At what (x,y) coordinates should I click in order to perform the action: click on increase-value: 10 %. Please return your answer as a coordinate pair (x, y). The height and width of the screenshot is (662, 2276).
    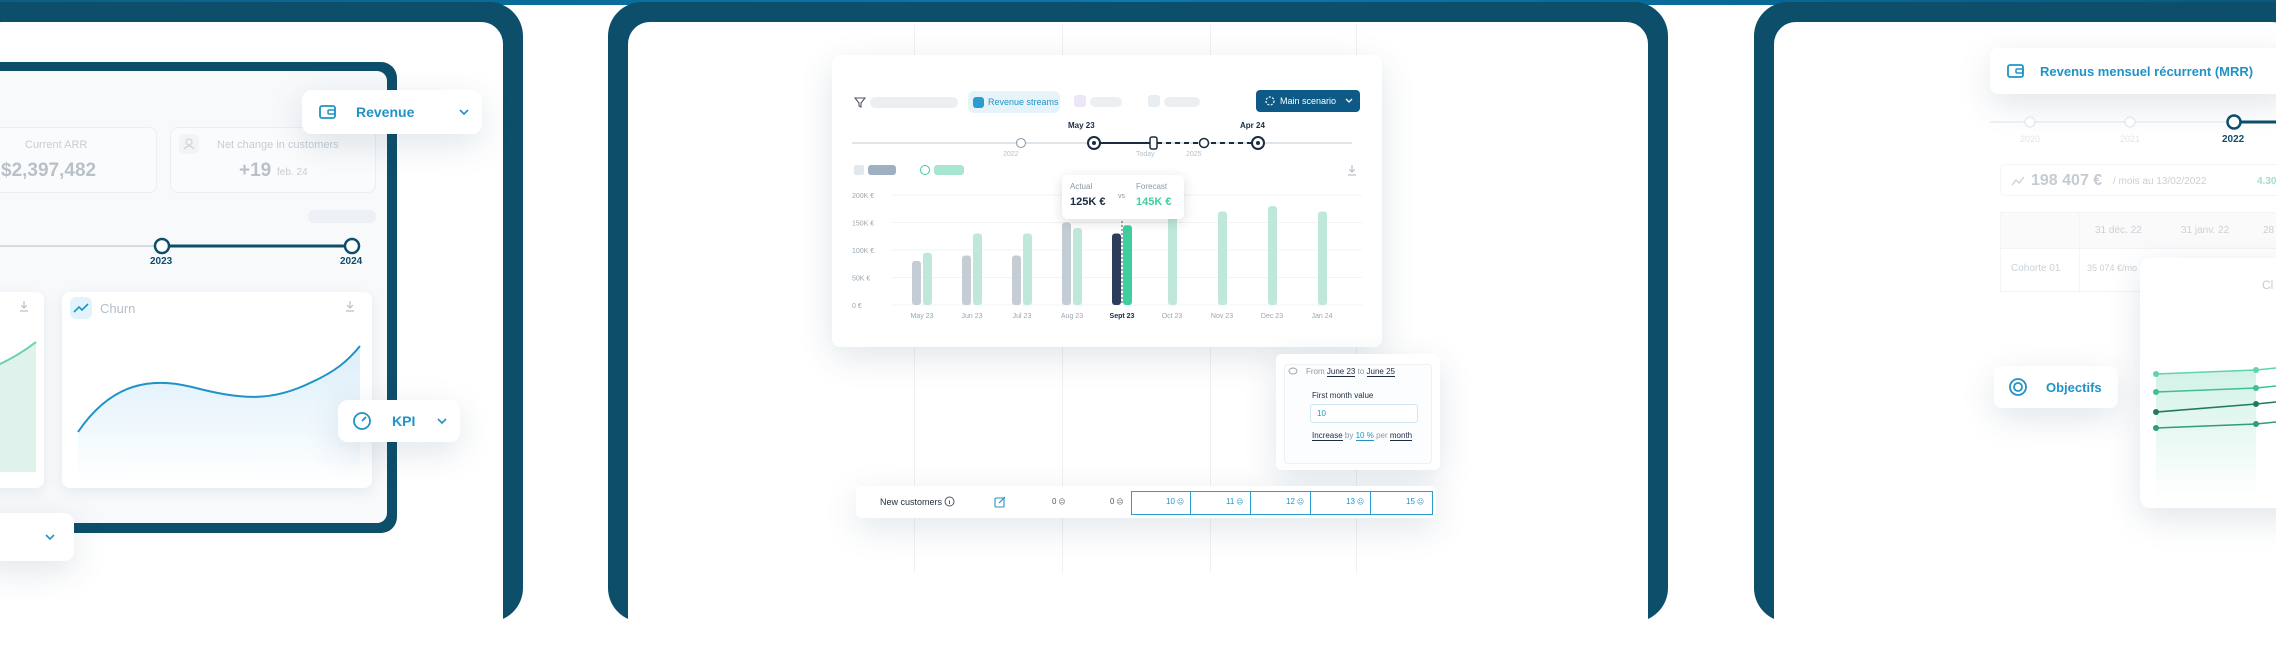
    Looking at the image, I should click on (1364, 436).